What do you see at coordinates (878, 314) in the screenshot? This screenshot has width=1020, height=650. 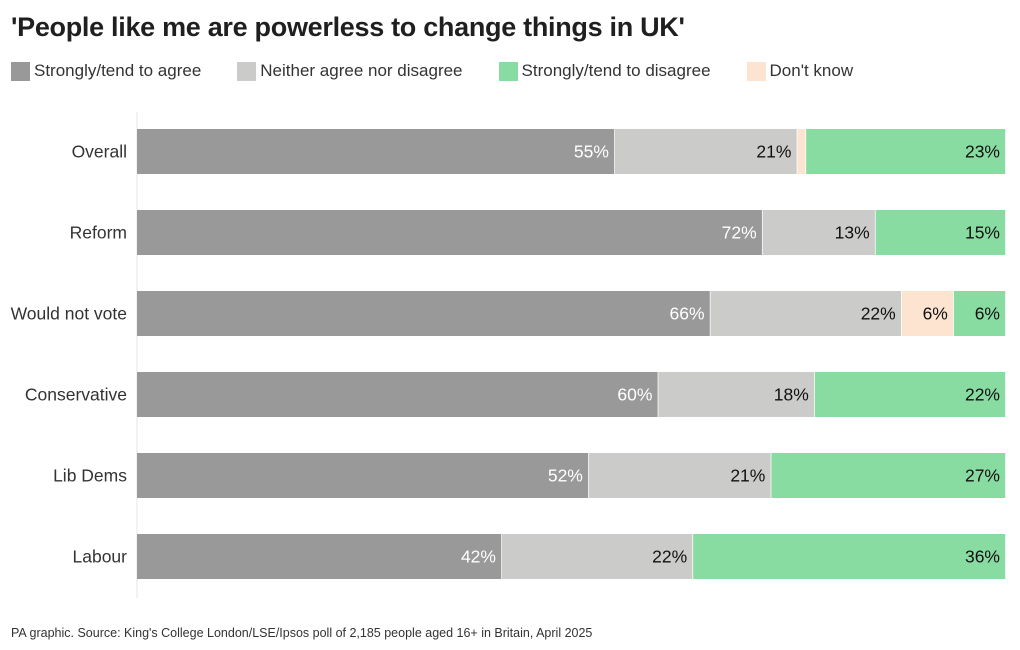 I see `data-label-would-not-vote-neither-agree-nor-disagree: 22%` at bounding box center [878, 314].